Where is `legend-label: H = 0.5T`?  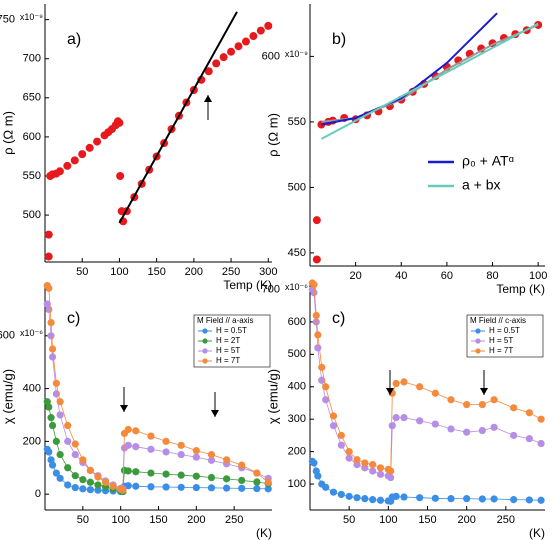
legend-label: H = 0.5T is located at coordinates (231, 330).